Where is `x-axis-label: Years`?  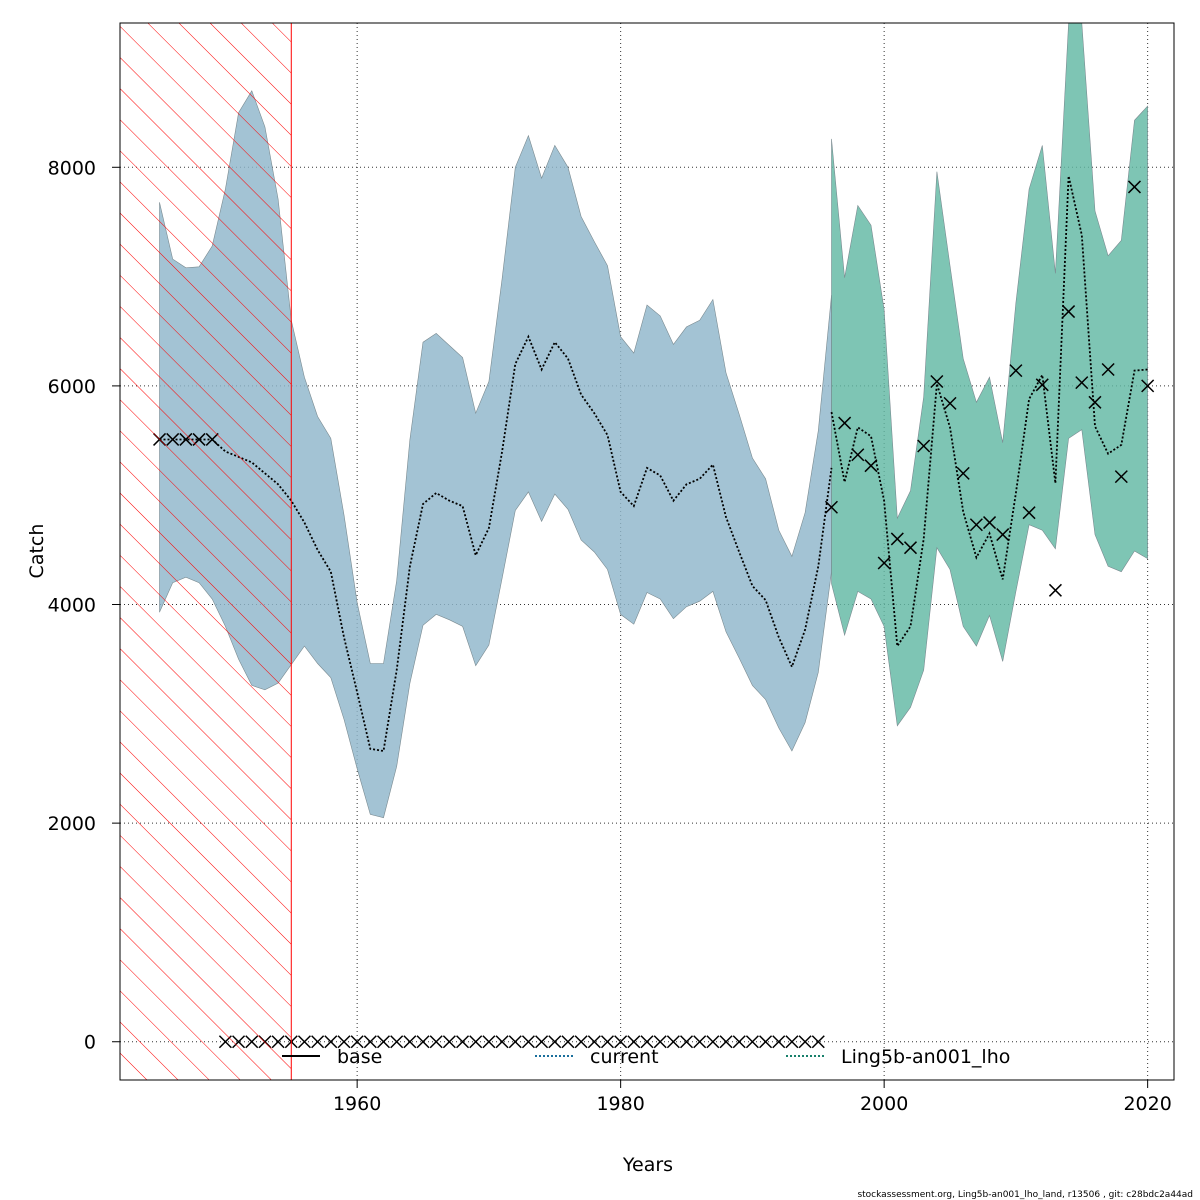 x-axis-label: Years is located at coordinates (647, 1165).